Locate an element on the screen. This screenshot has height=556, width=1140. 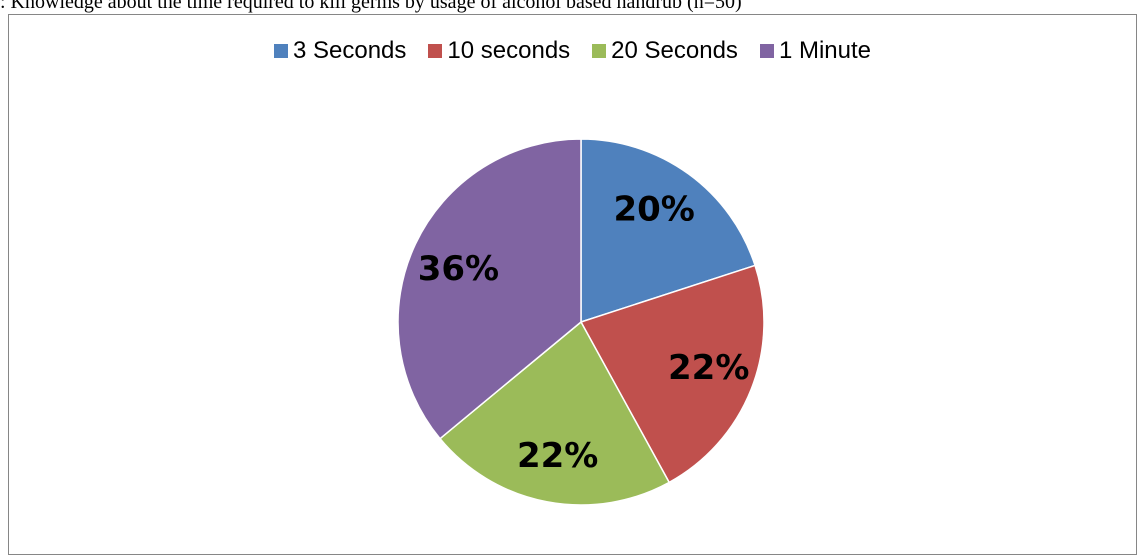
legend-label: 3 Seconds is located at coordinates (349, 50).